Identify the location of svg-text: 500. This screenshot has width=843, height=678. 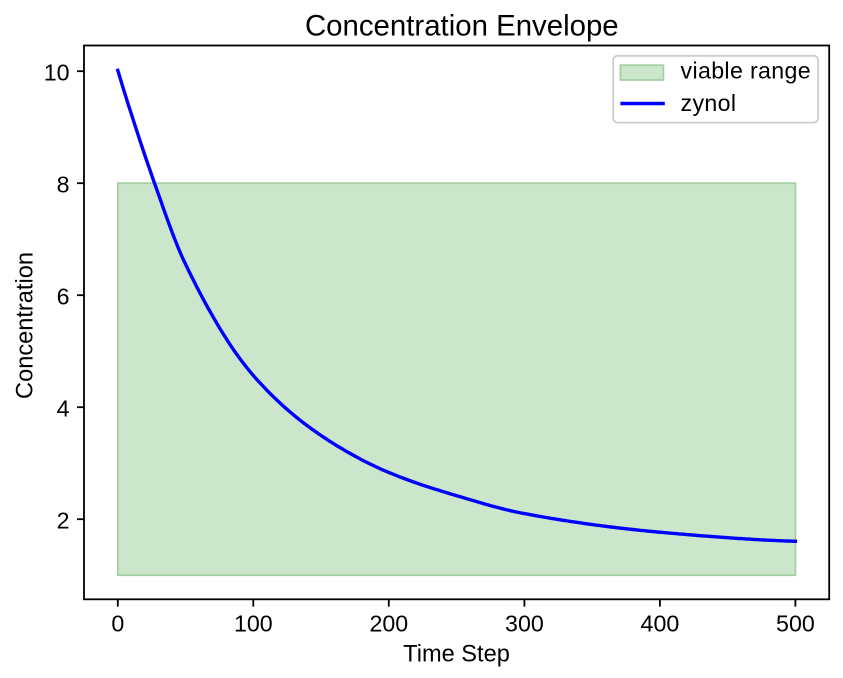
(795, 624).